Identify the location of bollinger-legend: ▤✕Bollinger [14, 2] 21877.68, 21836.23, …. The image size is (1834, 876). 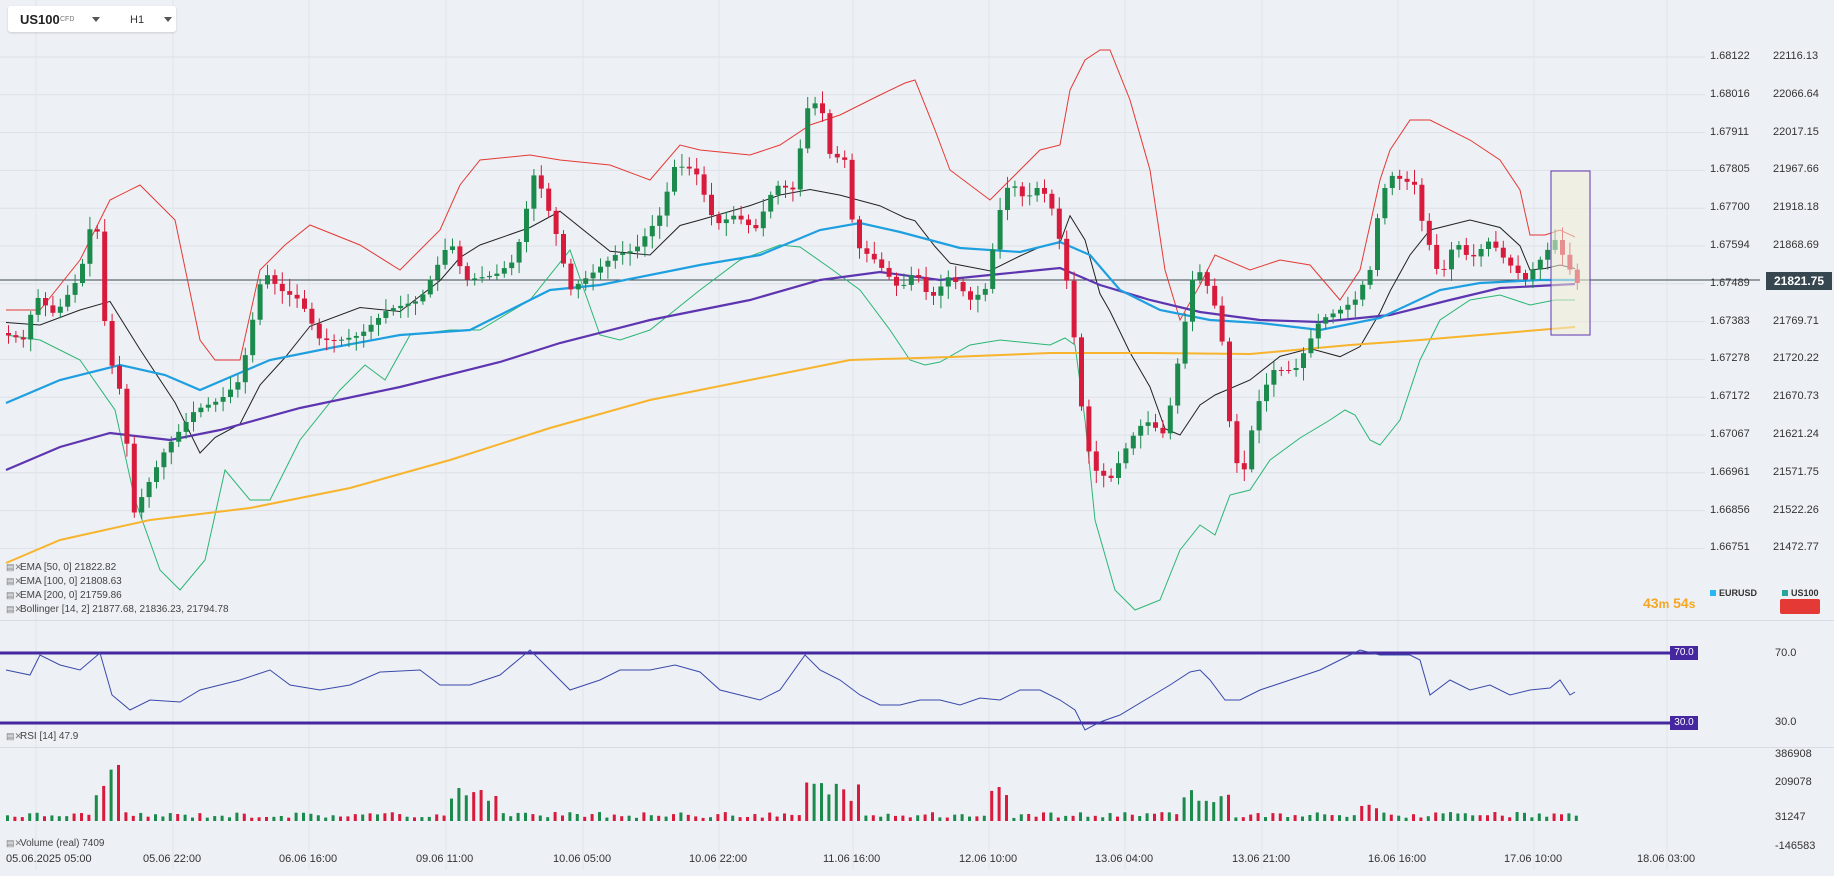
(117, 609).